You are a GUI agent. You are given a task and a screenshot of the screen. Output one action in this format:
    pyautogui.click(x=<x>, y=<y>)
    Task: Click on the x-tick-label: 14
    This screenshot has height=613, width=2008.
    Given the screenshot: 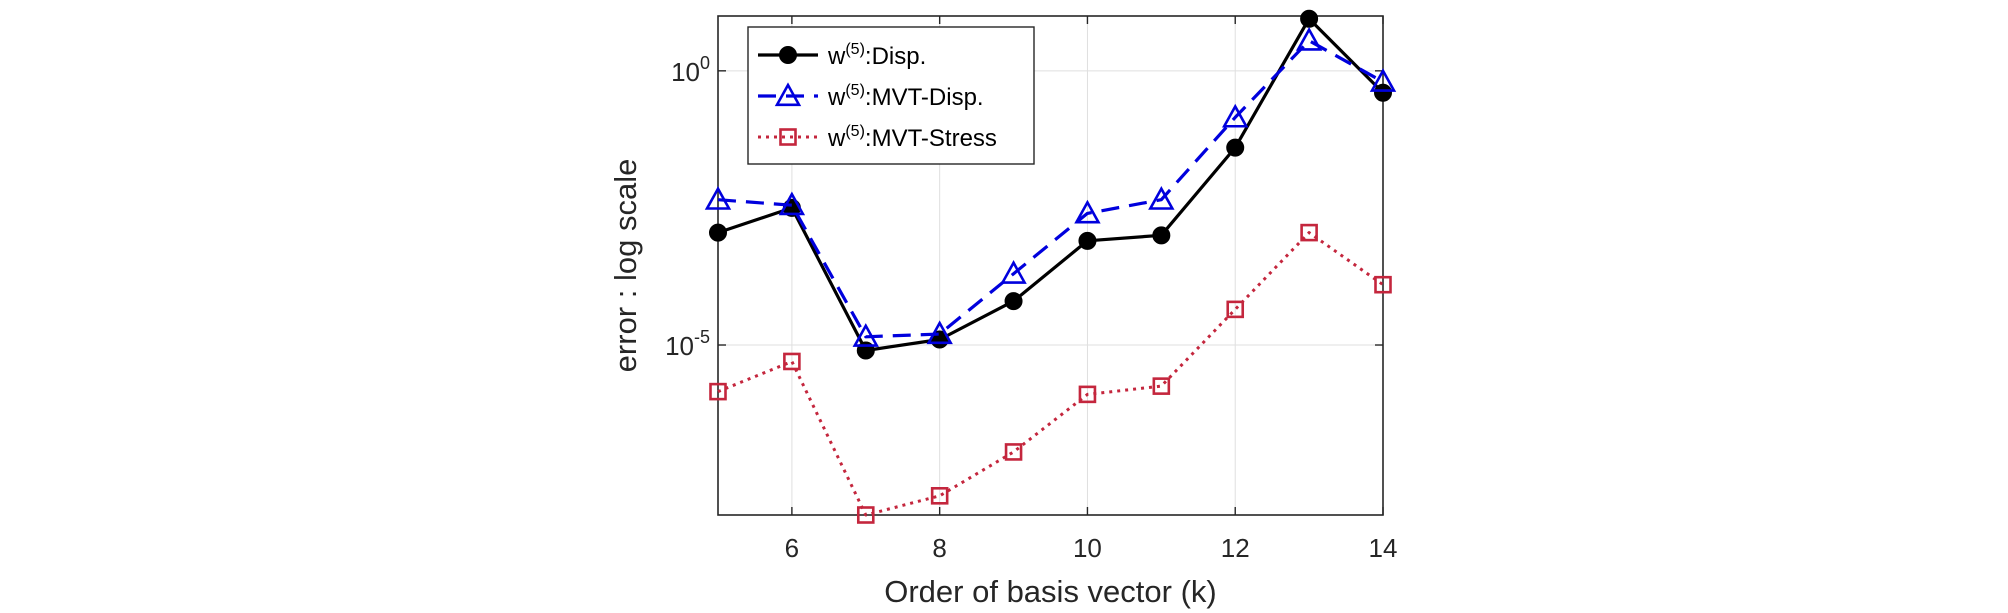 What is the action you would take?
    pyautogui.click(x=1383, y=548)
    